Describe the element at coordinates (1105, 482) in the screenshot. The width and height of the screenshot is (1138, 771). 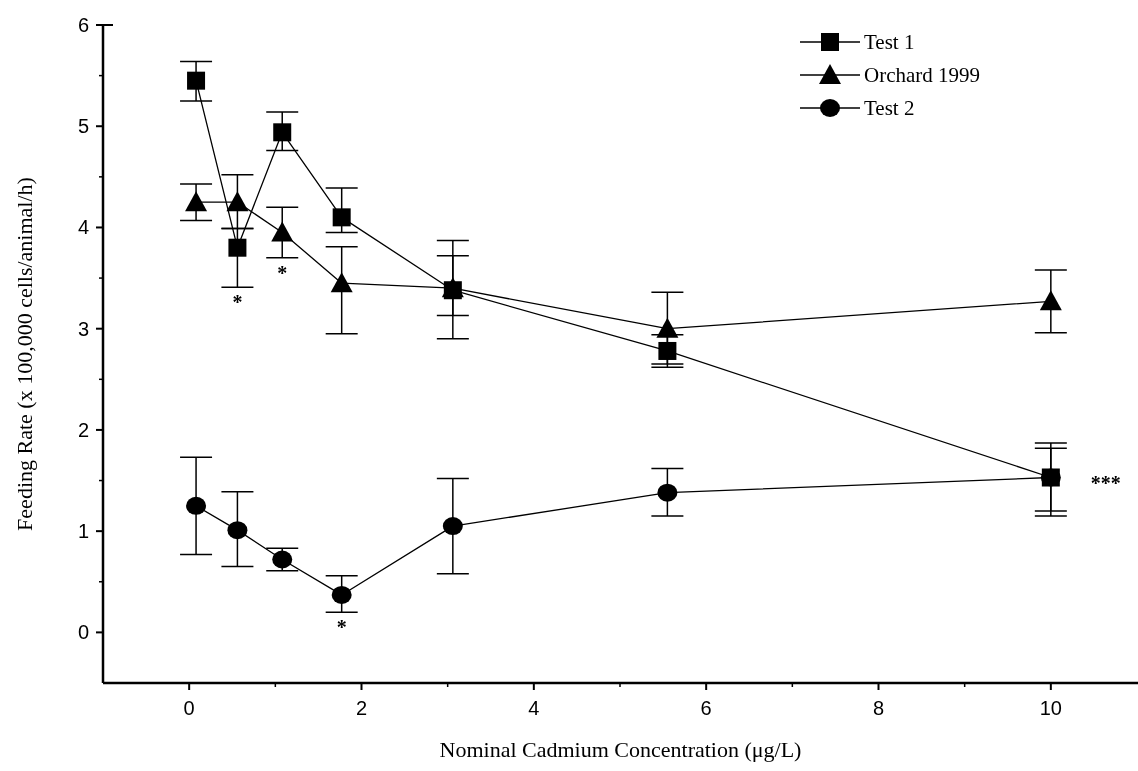
I see `annotation: ***` at that location.